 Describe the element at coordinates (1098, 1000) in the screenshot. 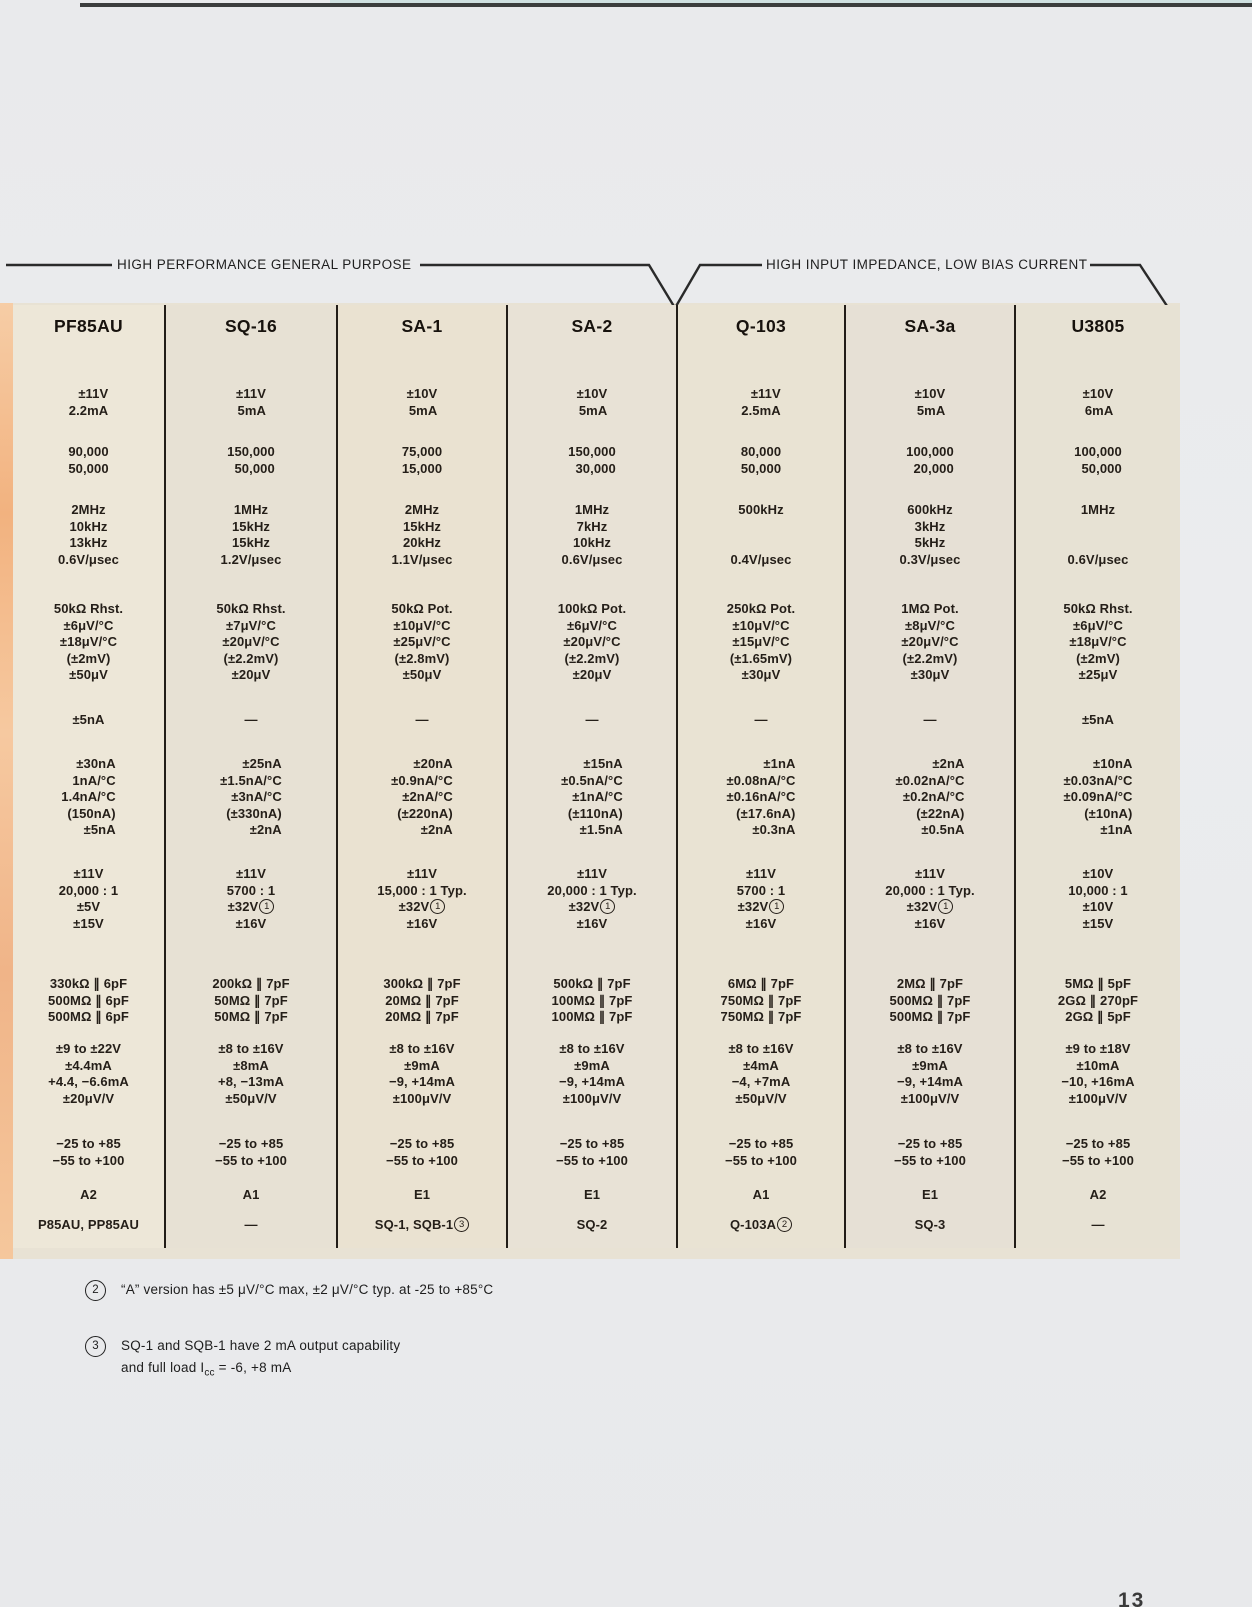

I see `spec-cell-r8-u3805: 5MΩ ∥ 5pF 2GΩ ∥ 270pF 2GΩ ∥ 5pF` at that location.